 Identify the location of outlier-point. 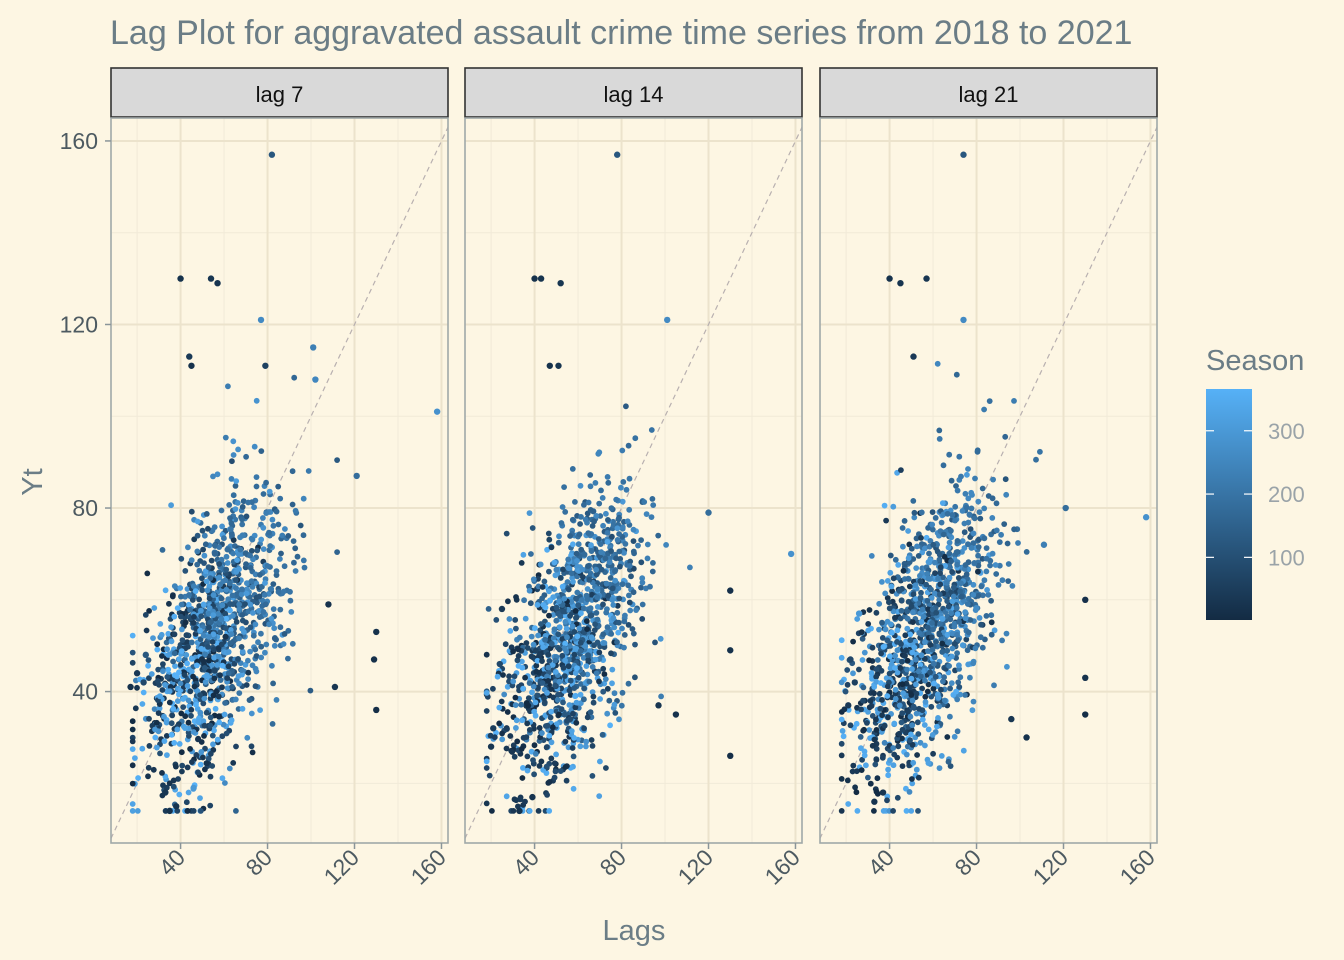
(143, 682).